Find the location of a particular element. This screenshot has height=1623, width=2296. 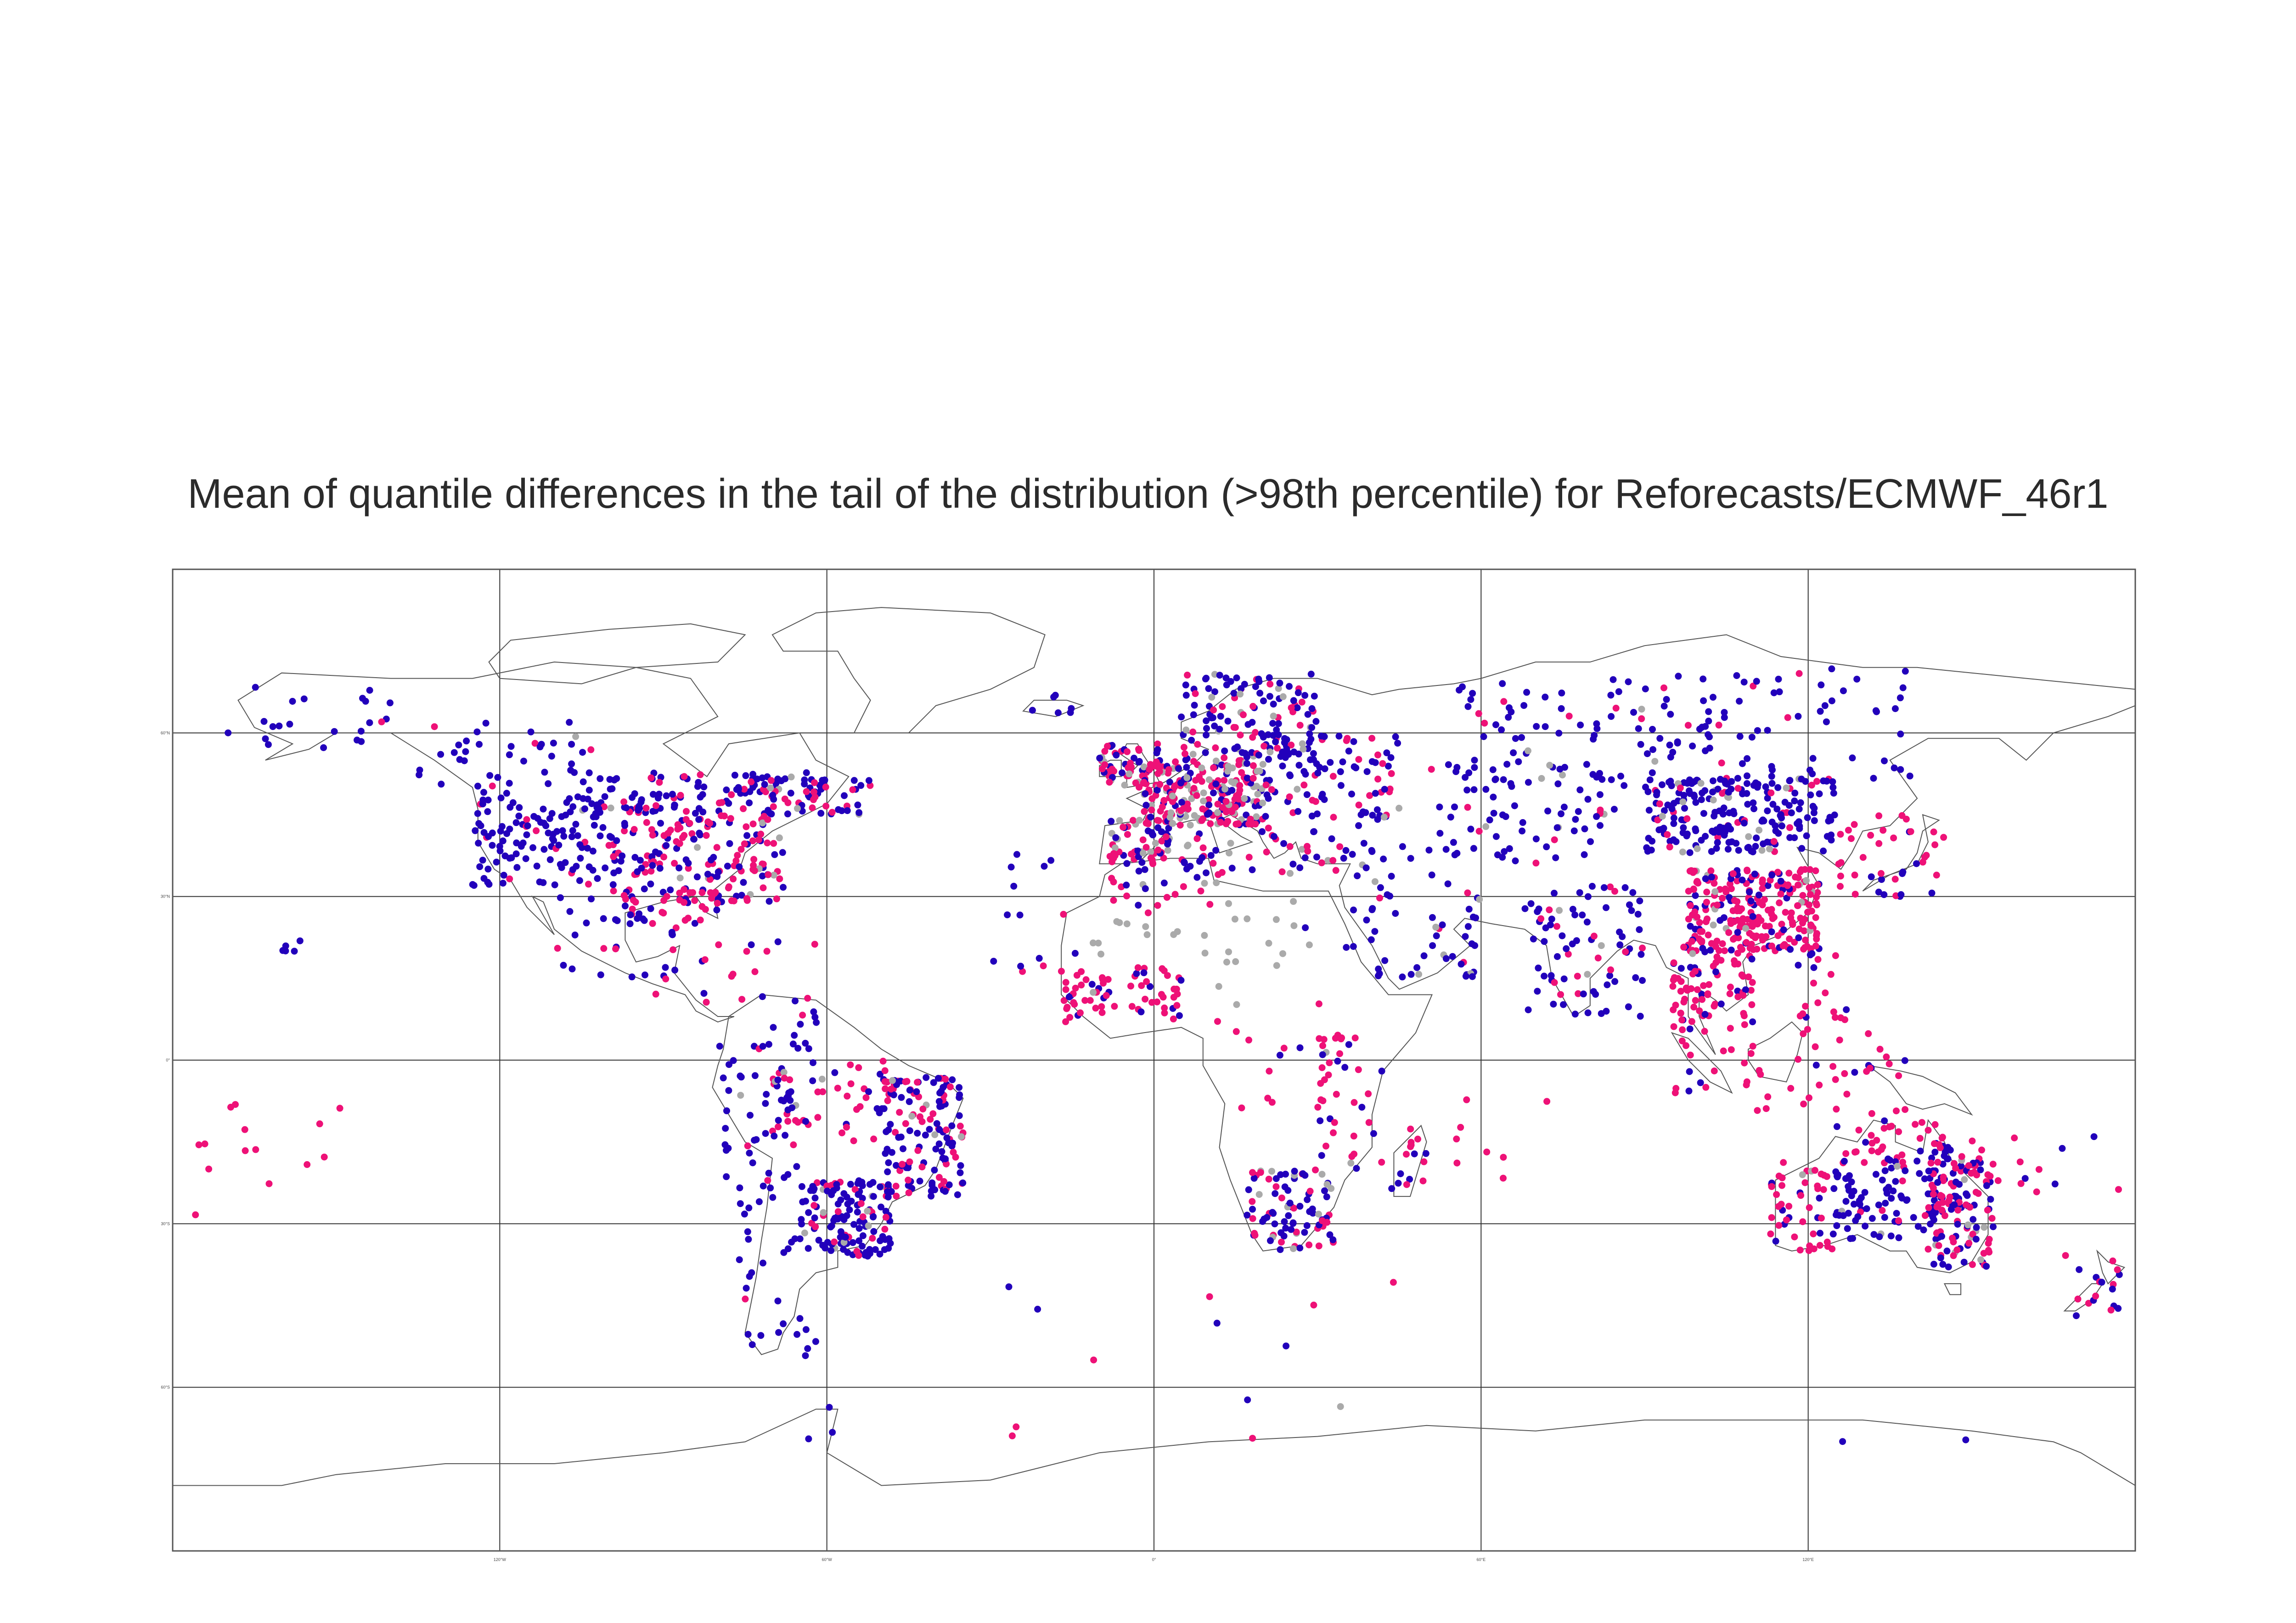

greenland-outline is located at coordinates (908, 670).